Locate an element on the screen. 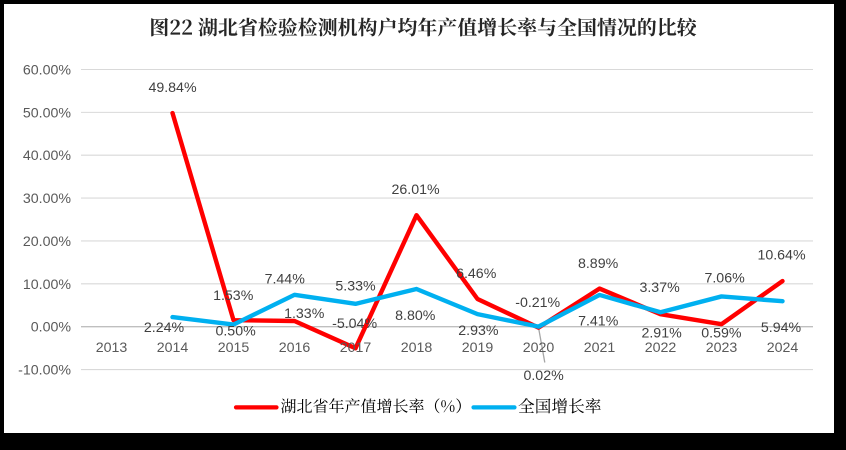 The height and width of the screenshot is (450, 846). svg-text: -5.04% is located at coordinates (354, 324).